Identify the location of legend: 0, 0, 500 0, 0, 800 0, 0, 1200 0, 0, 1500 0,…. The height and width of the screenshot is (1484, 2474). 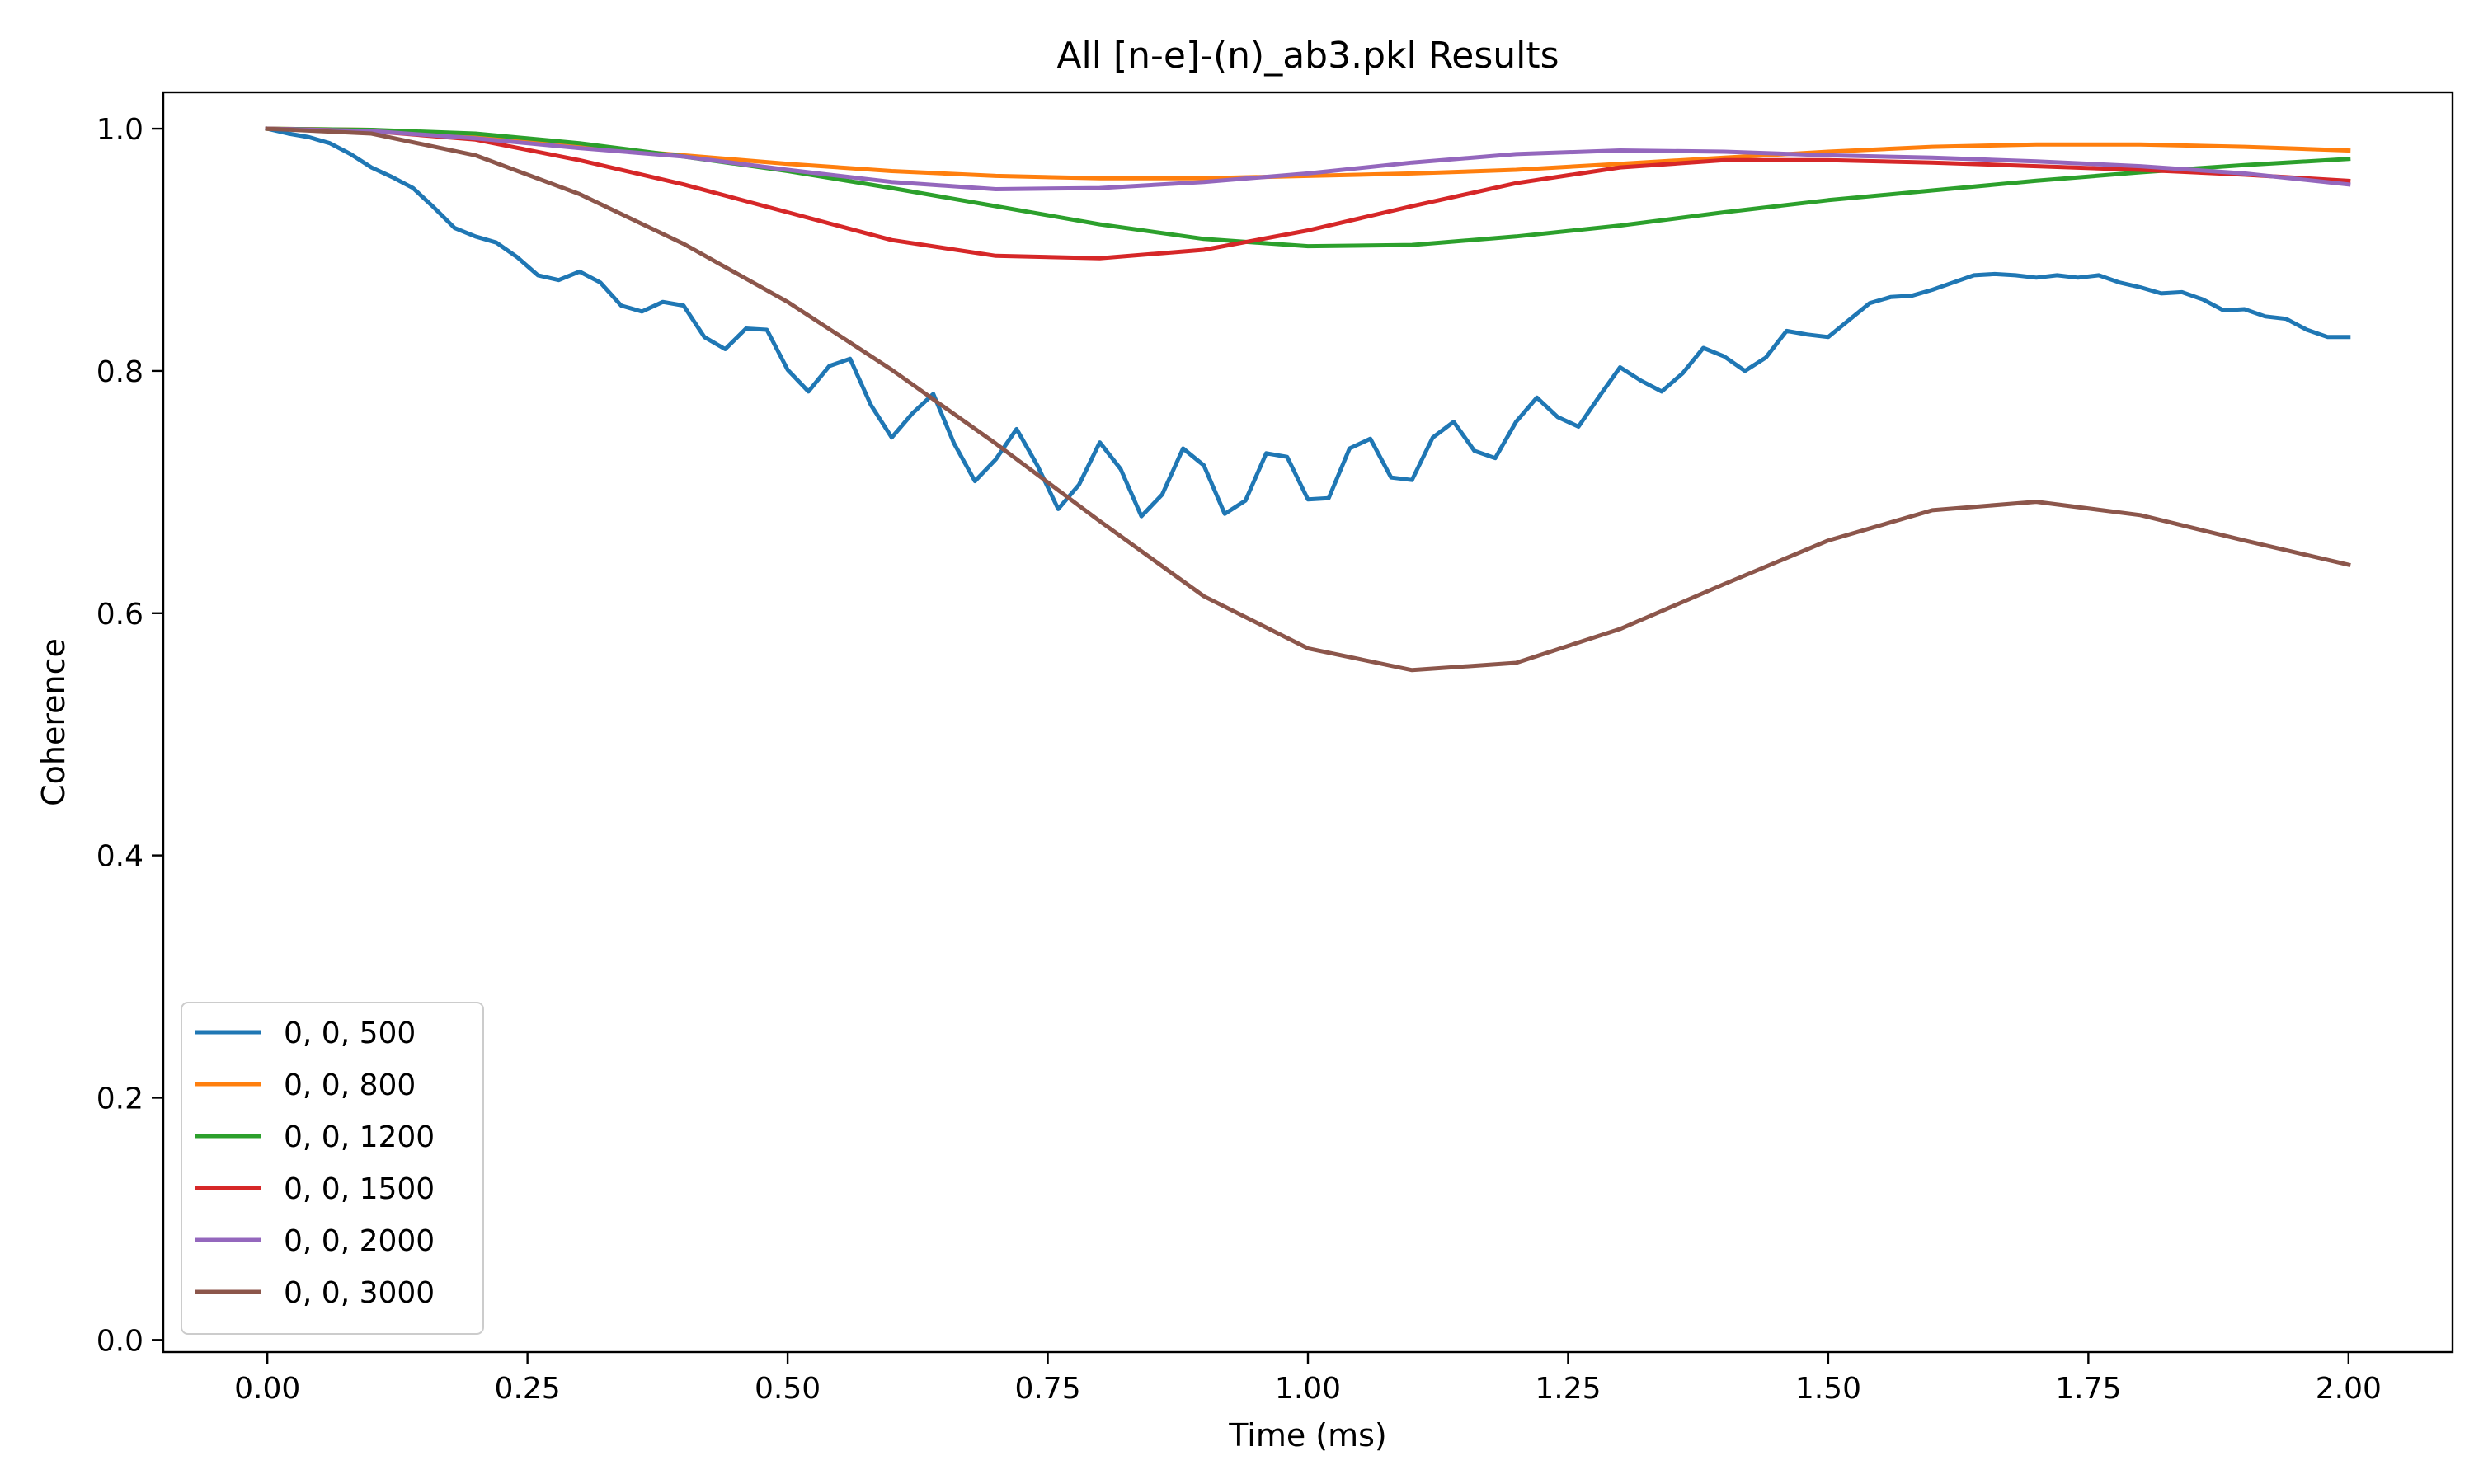
(332, 1168).